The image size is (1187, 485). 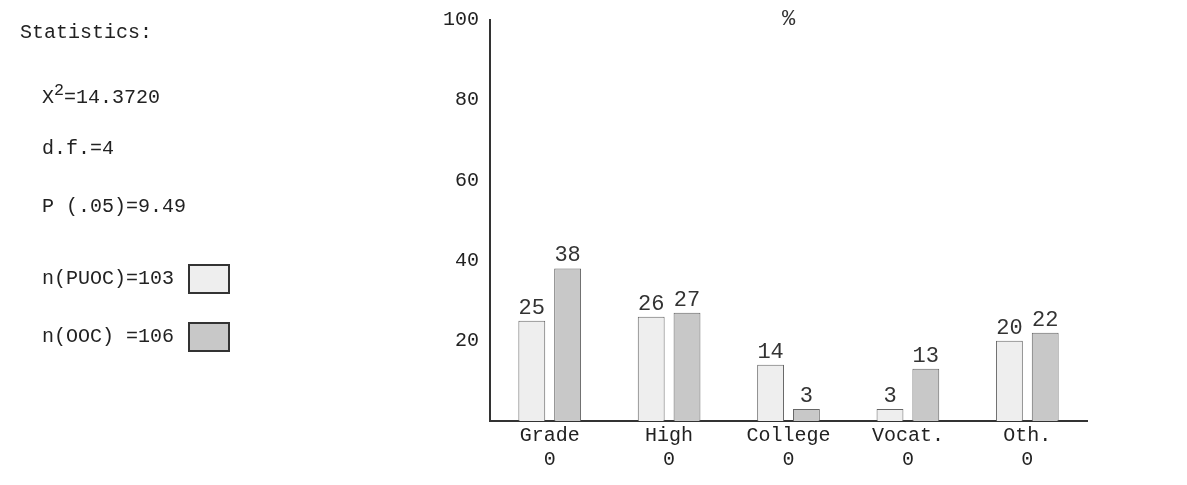 What do you see at coordinates (114, 207) in the screenshot?
I see `text: P (.05)=9.49` at bounding box center [114, 207].